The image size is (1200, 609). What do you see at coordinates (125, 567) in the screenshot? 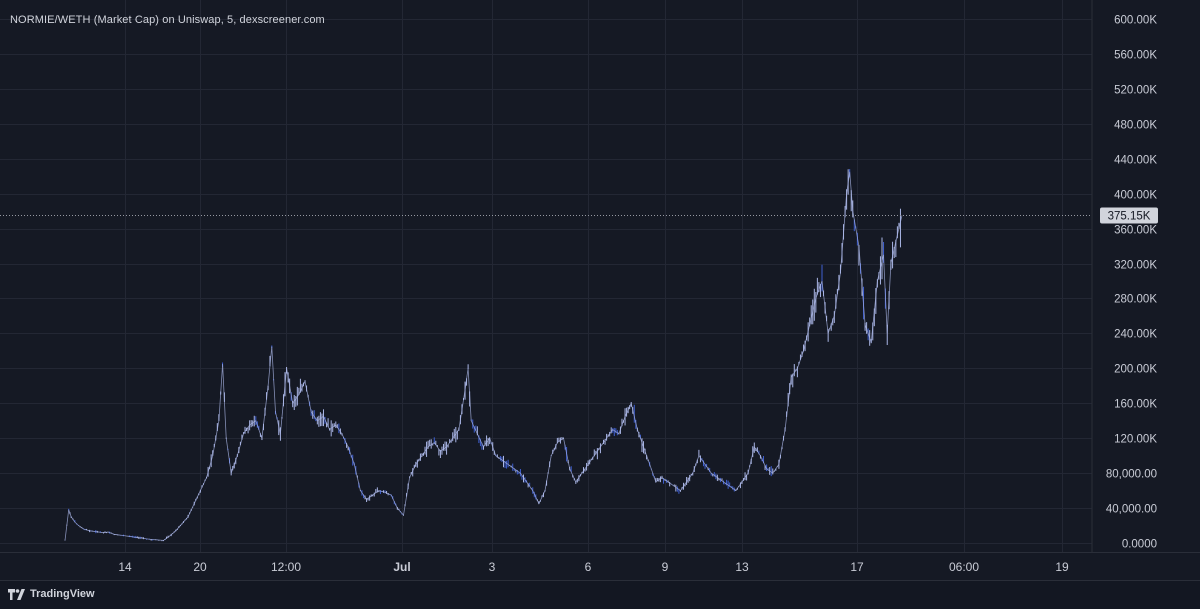
I see `x-tick-label: 14` at bounding box center [125, 567].